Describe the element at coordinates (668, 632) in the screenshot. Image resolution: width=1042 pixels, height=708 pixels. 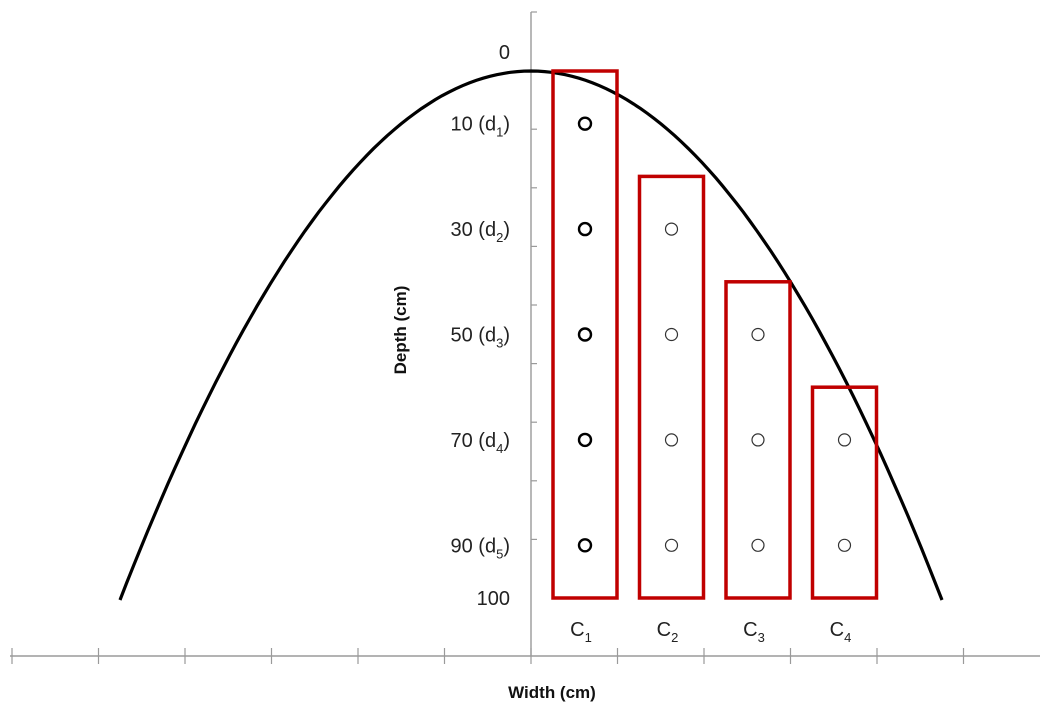
I see `column-label: C2` at that location.